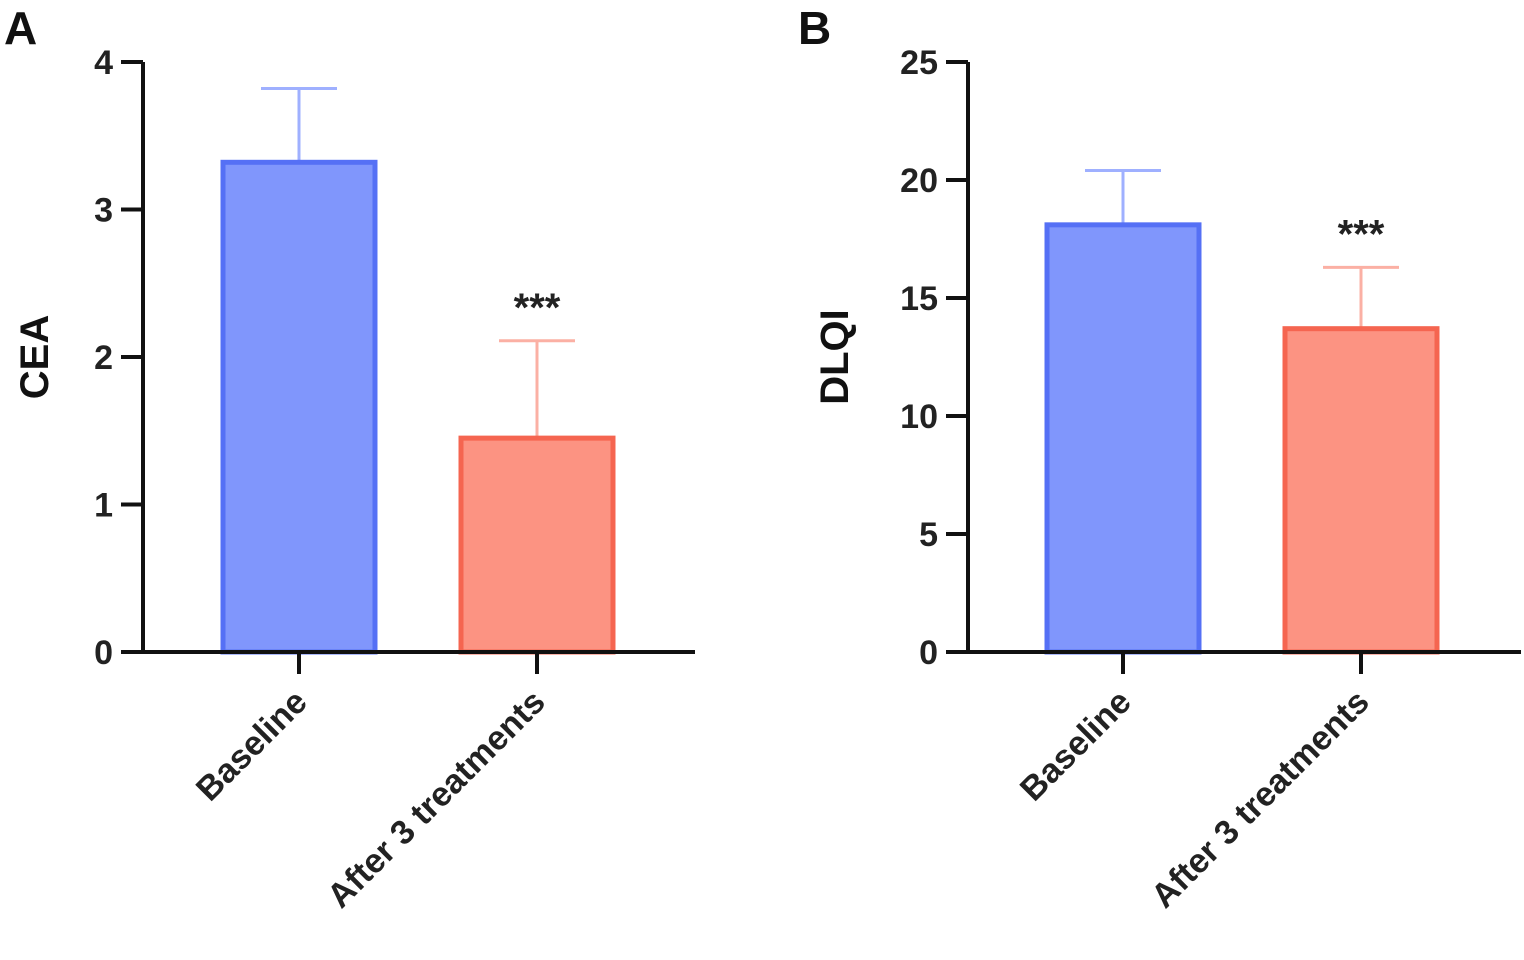  Describe the element at coordinates (928, 535) in the screenshot. I see `y-tick-label: 5` at that location.